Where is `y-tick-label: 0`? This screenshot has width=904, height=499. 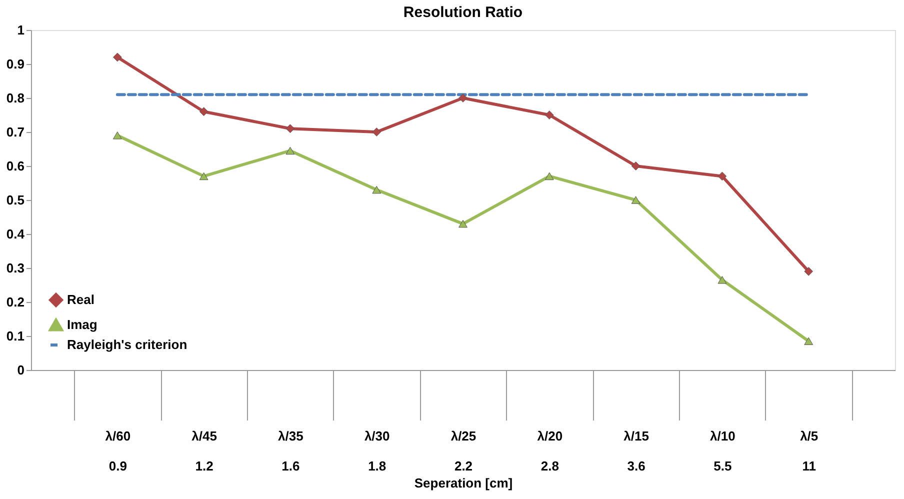
y-tick-label: 0 is located at coordinates (20, 370).